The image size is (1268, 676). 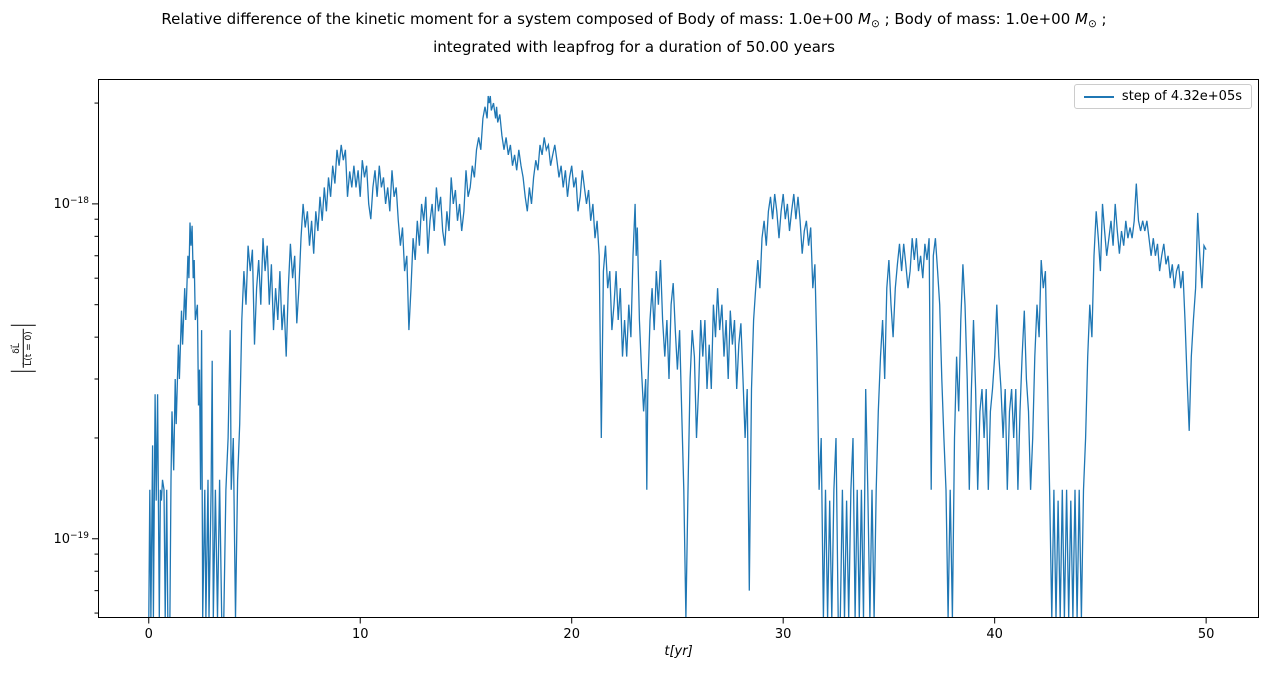 I want to click on x-tick-label: 30, so click(x=783, y=634).